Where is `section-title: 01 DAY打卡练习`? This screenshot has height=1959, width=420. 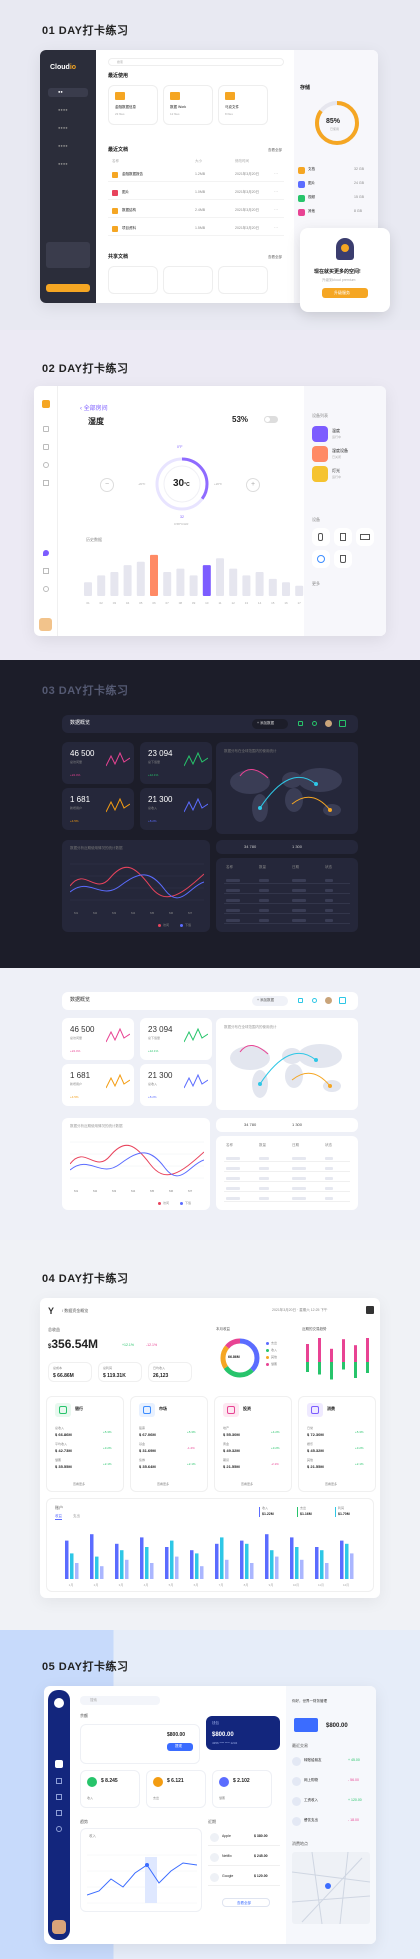
section-title: 01 DAY打卡练习 is located at coordinates (85, 31).